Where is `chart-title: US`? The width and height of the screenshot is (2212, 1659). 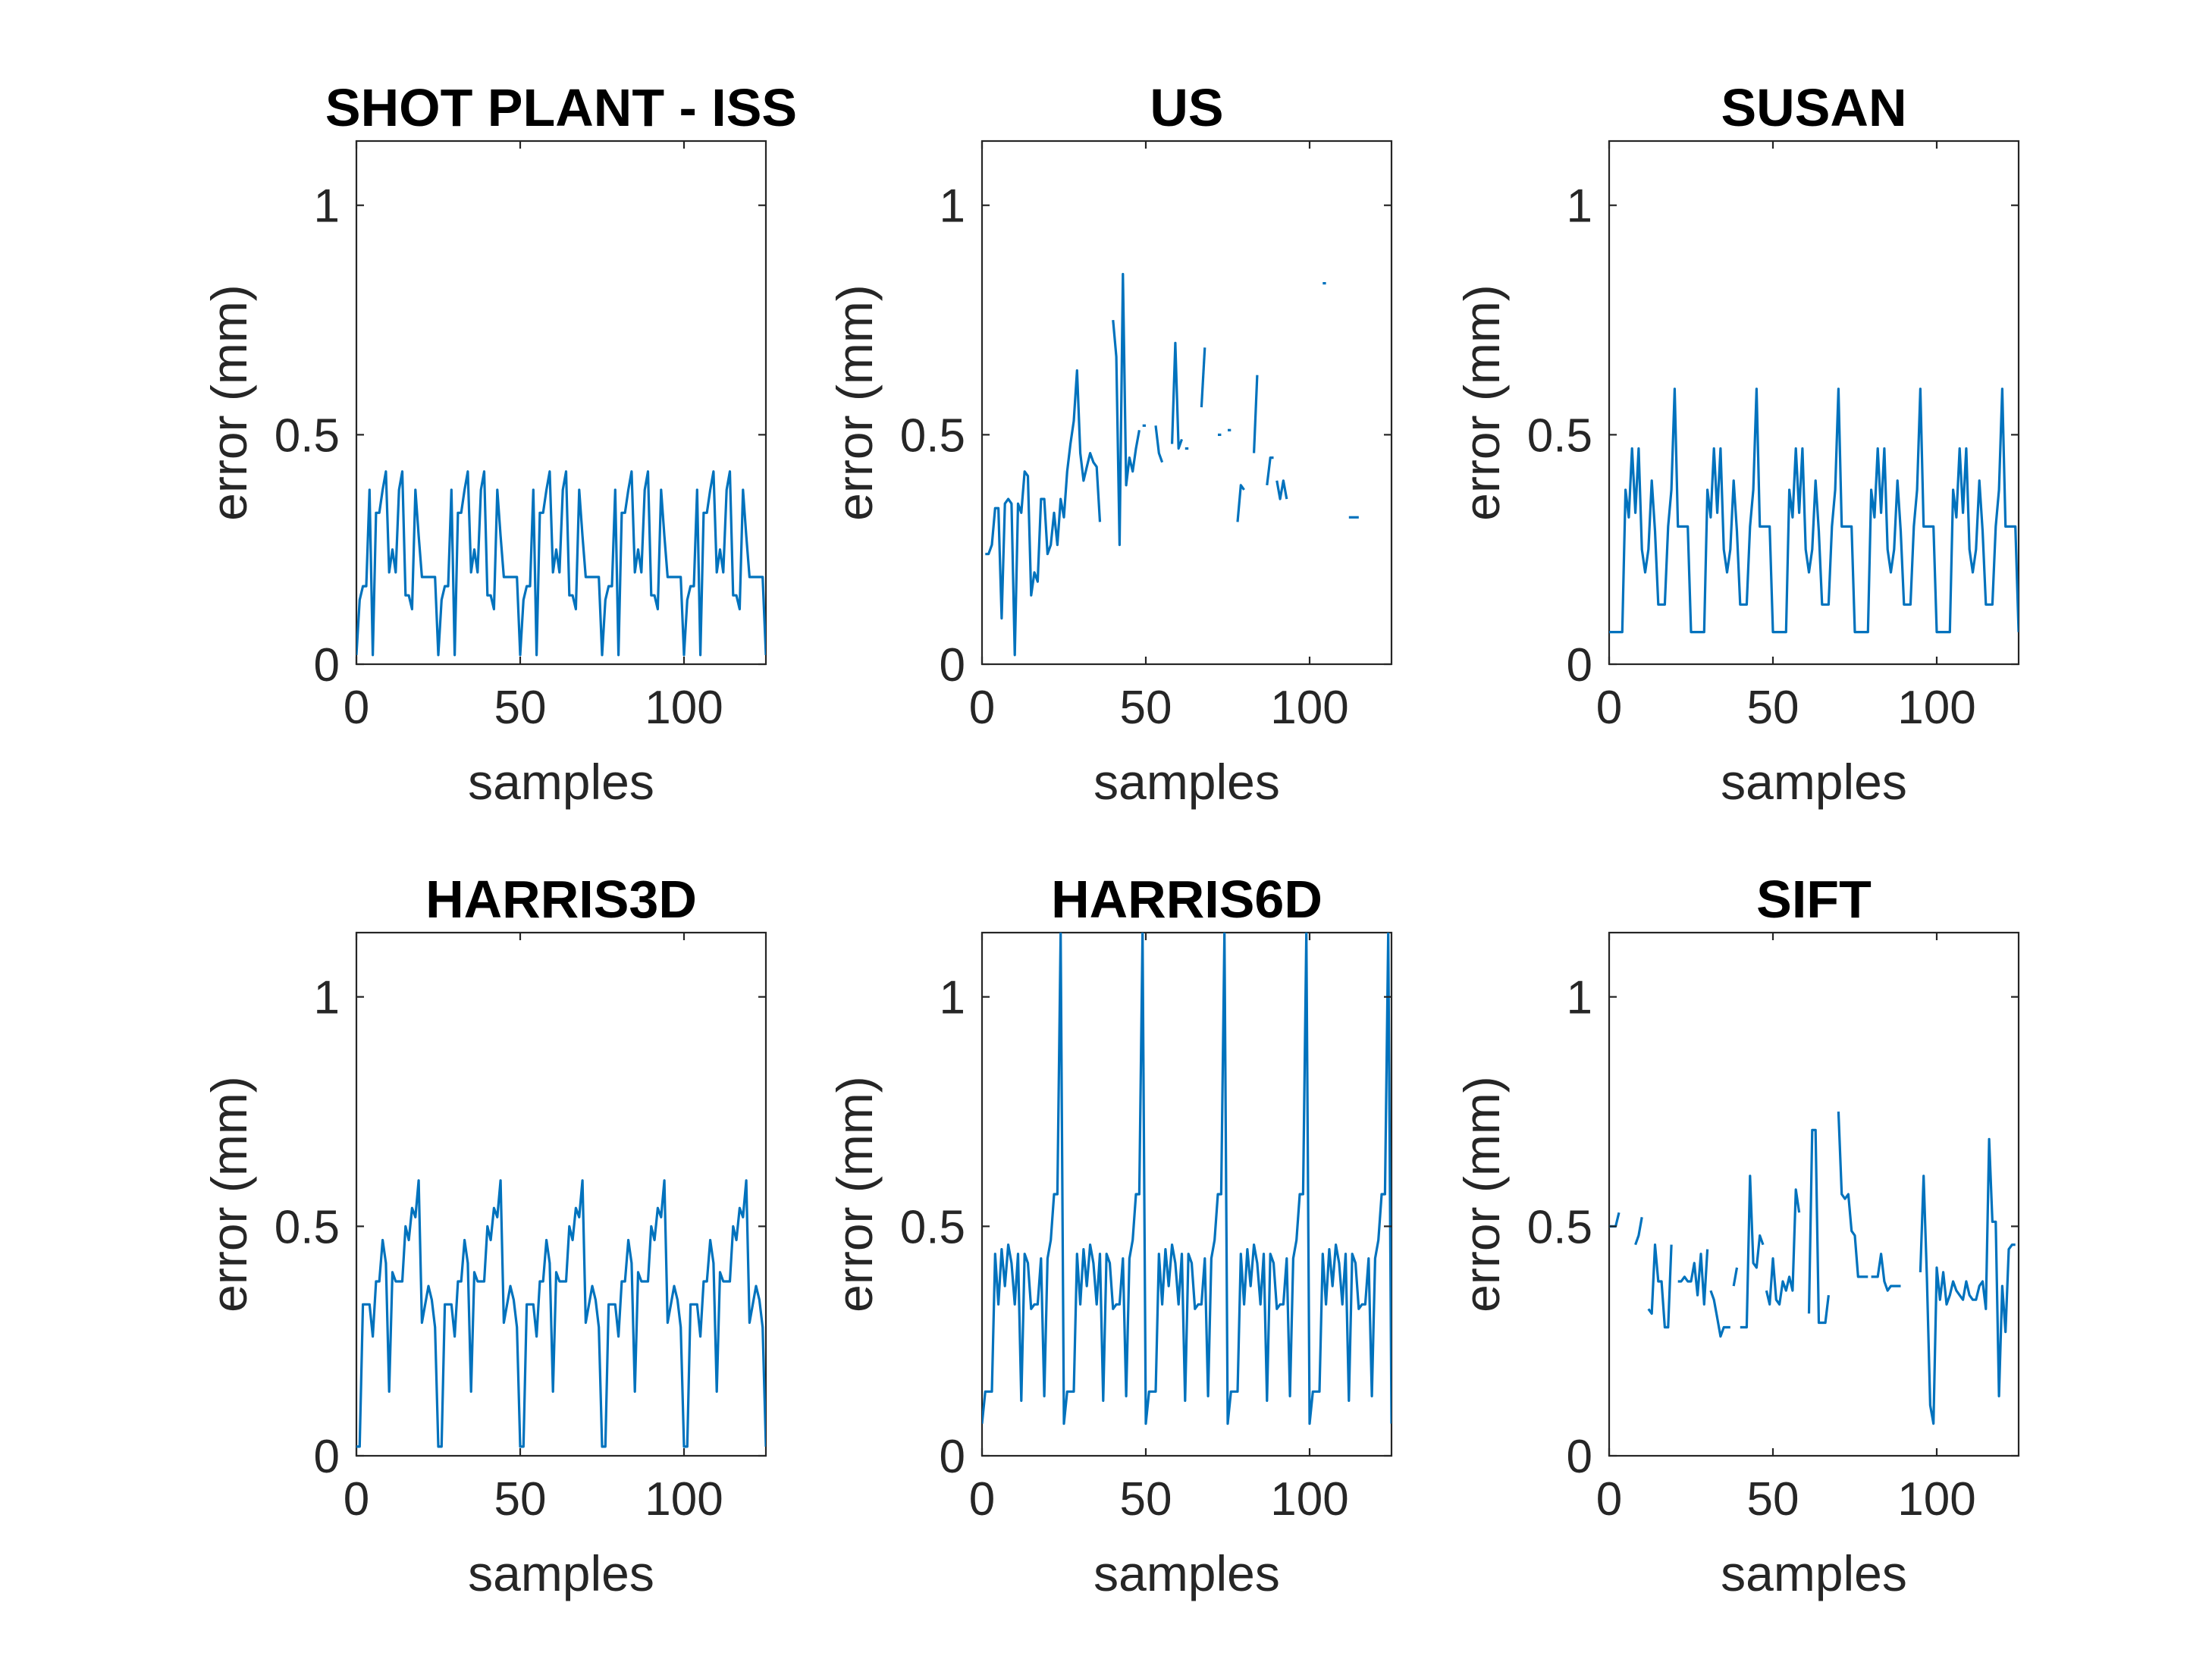
chart-title: US is located at coordinates (1186, 107).